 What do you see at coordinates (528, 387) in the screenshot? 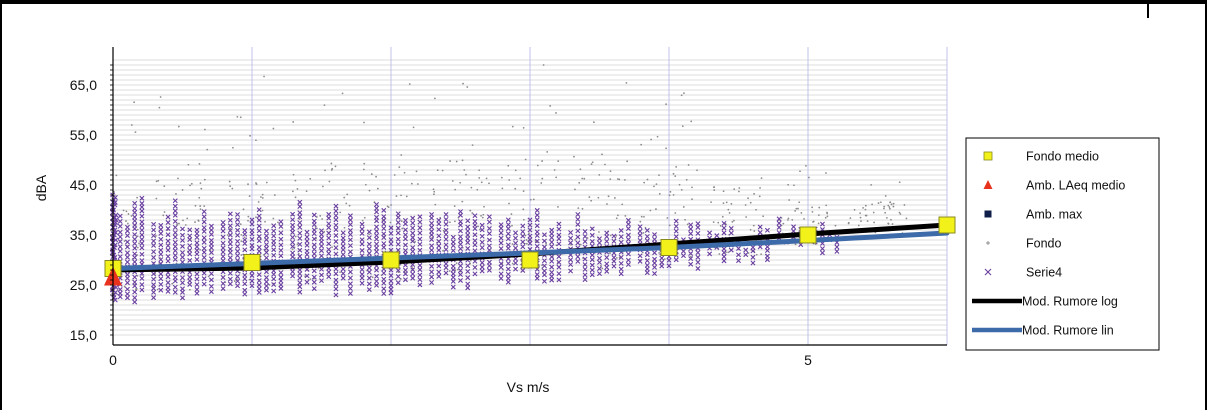
I see `x-axis-label: Vs m/s` at bounding box center [528, 387].